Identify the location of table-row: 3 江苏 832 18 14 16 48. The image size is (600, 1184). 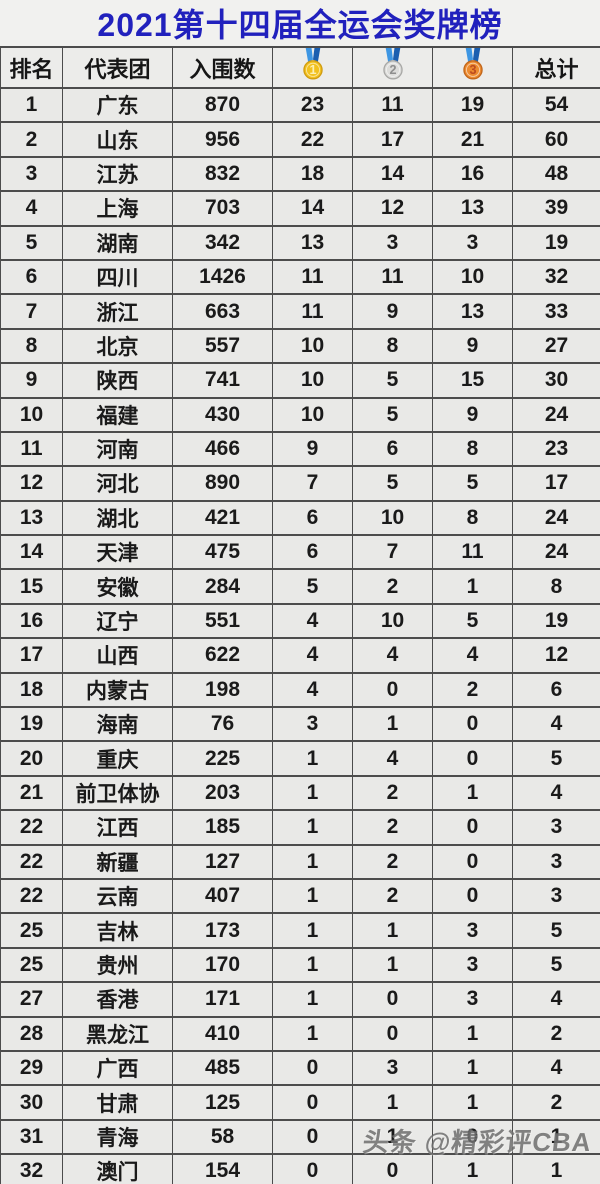
(300, 174).